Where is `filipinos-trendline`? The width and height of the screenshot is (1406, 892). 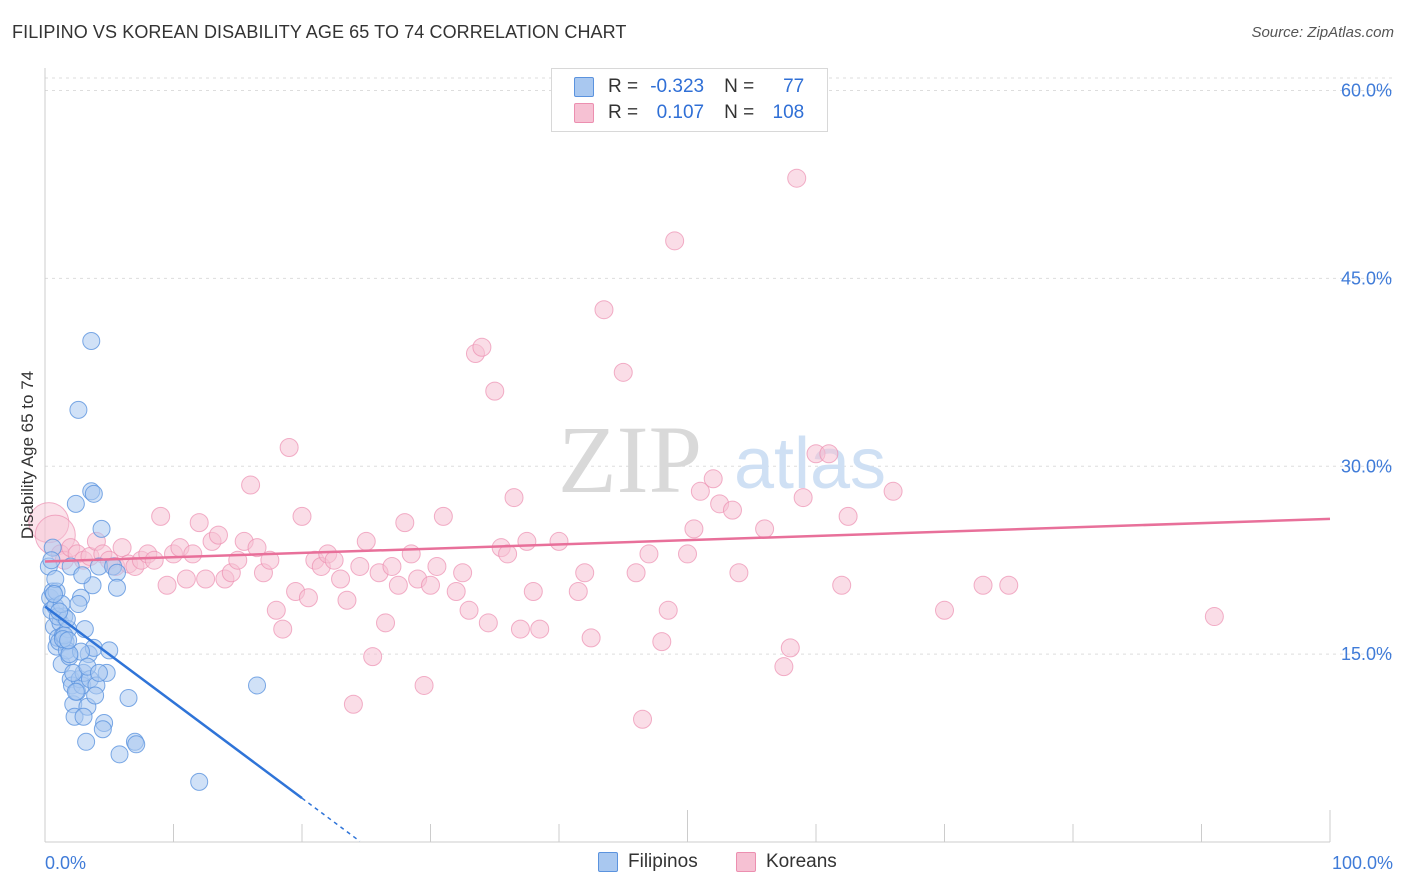
filipinos-trendline is located at coordinates (173, 702).